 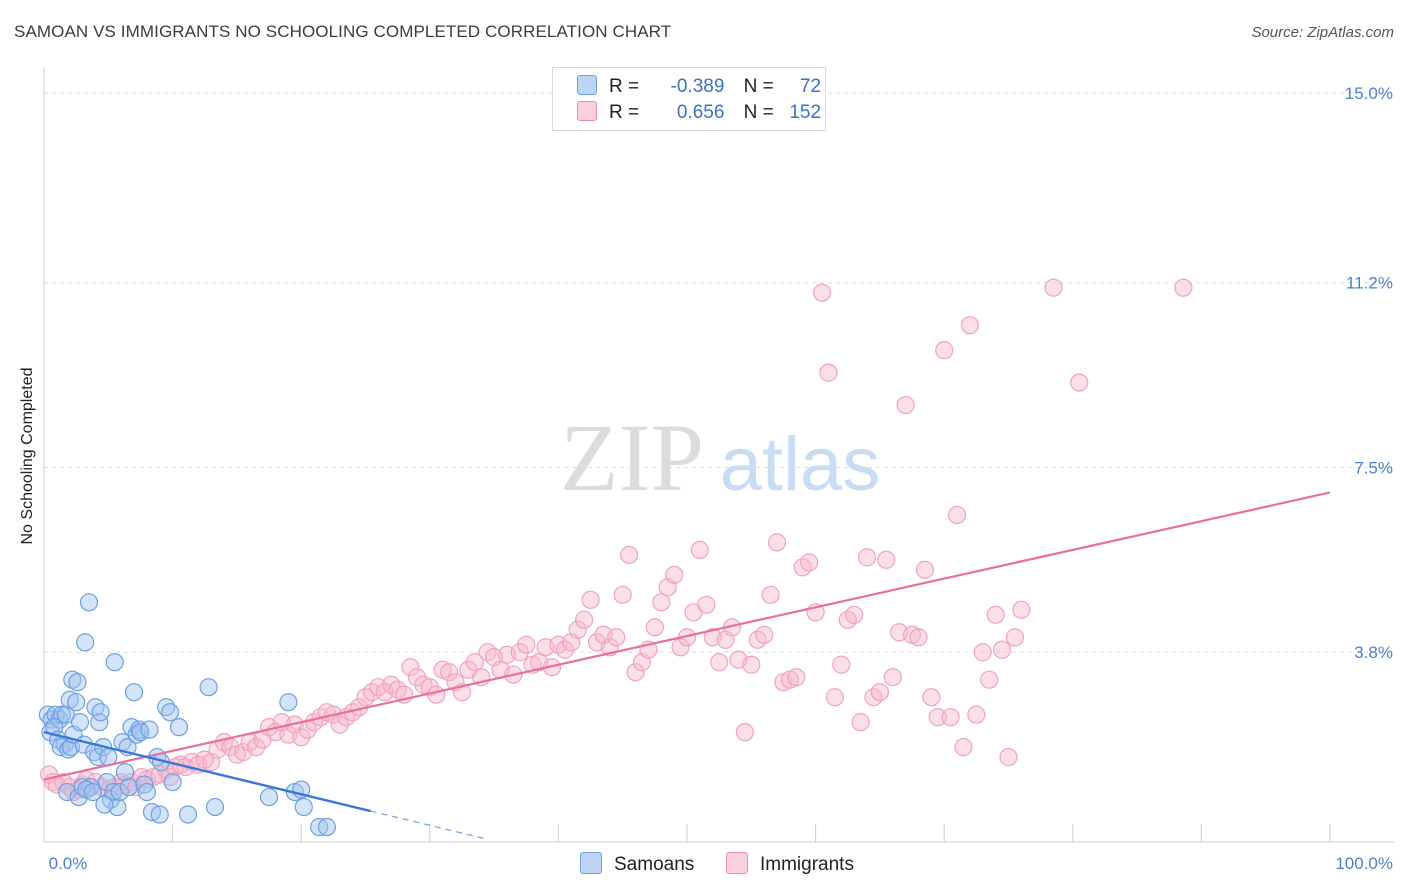 I want to click on legend-n-value: 152, so click(x=805, y=112).